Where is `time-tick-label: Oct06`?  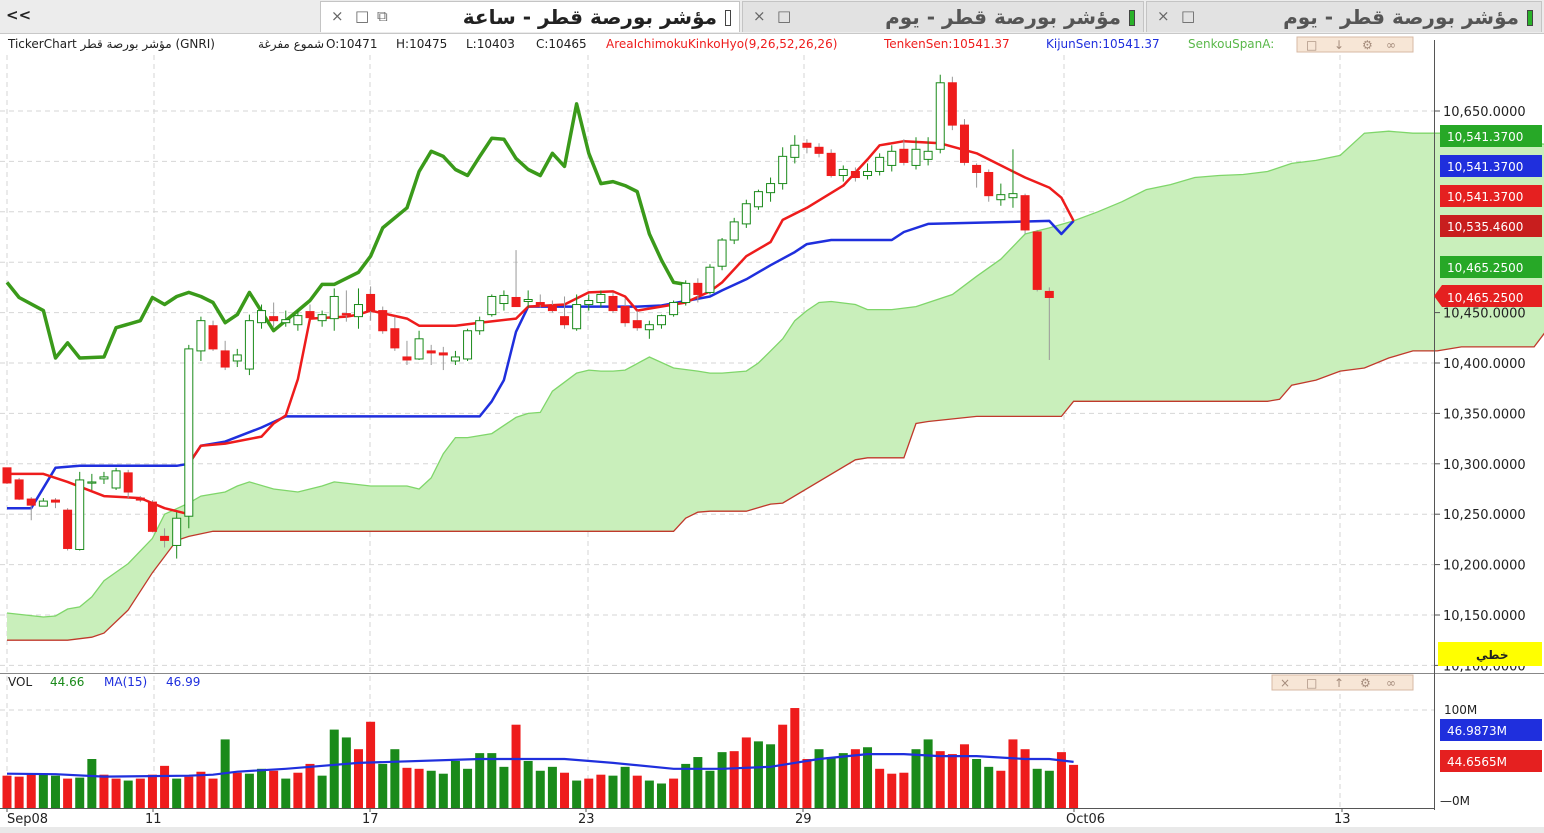 time-tick-label: Oct06 is located at coordinates (1085, 819).